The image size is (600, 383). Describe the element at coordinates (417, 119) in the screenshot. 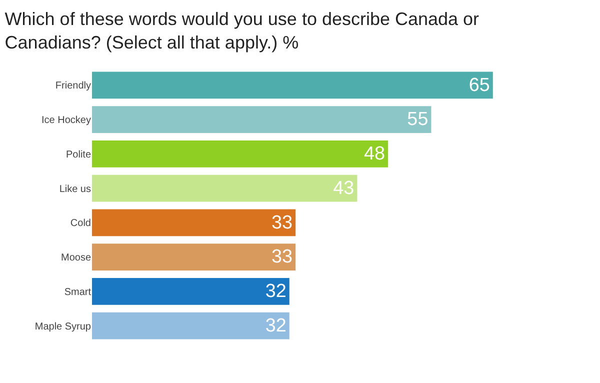

I see `data-label: 55` at that location.